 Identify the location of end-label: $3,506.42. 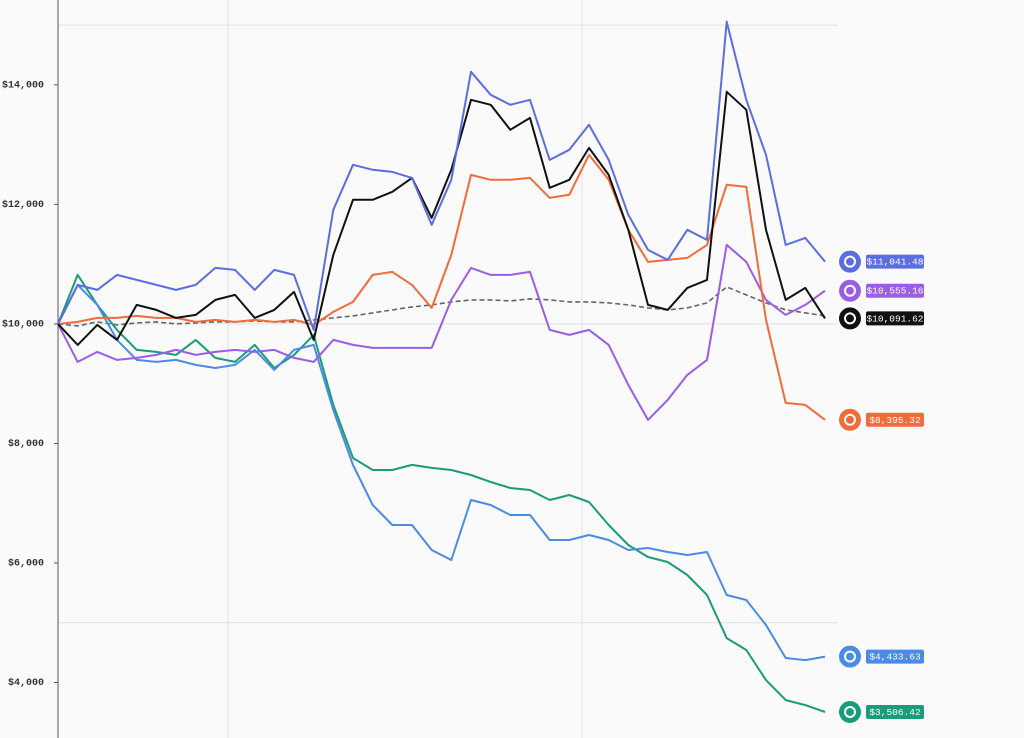
(880, 711).